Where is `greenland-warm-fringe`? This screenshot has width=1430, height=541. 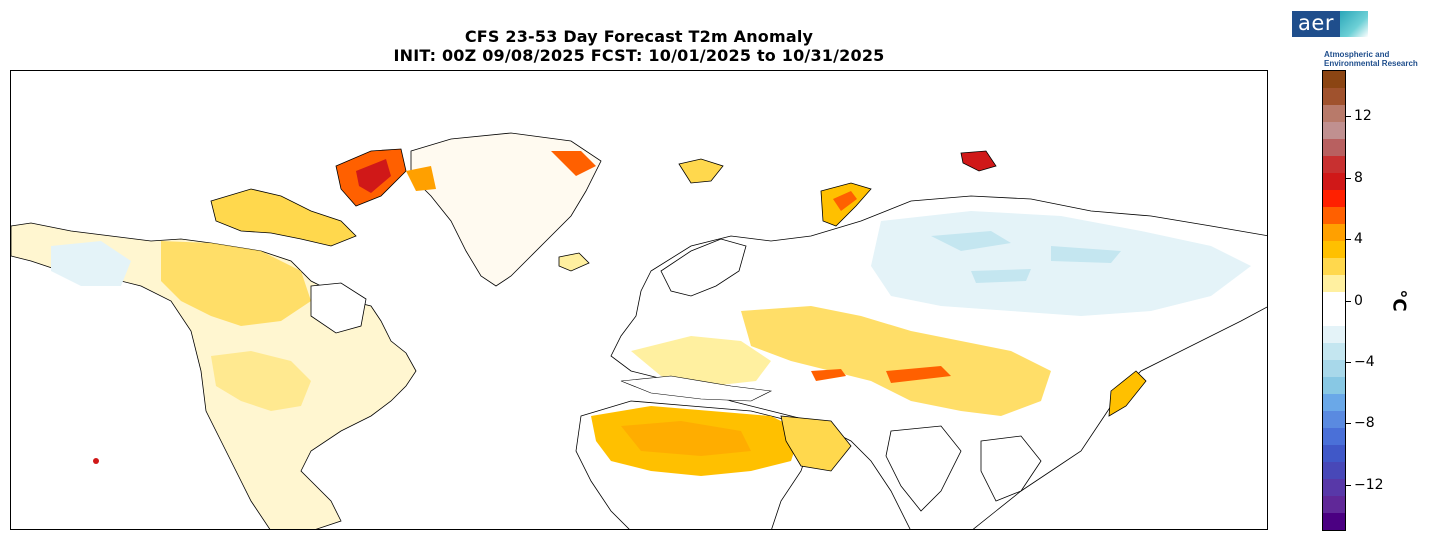
greenland-warm-fringe is located at coordinates (573, 163).